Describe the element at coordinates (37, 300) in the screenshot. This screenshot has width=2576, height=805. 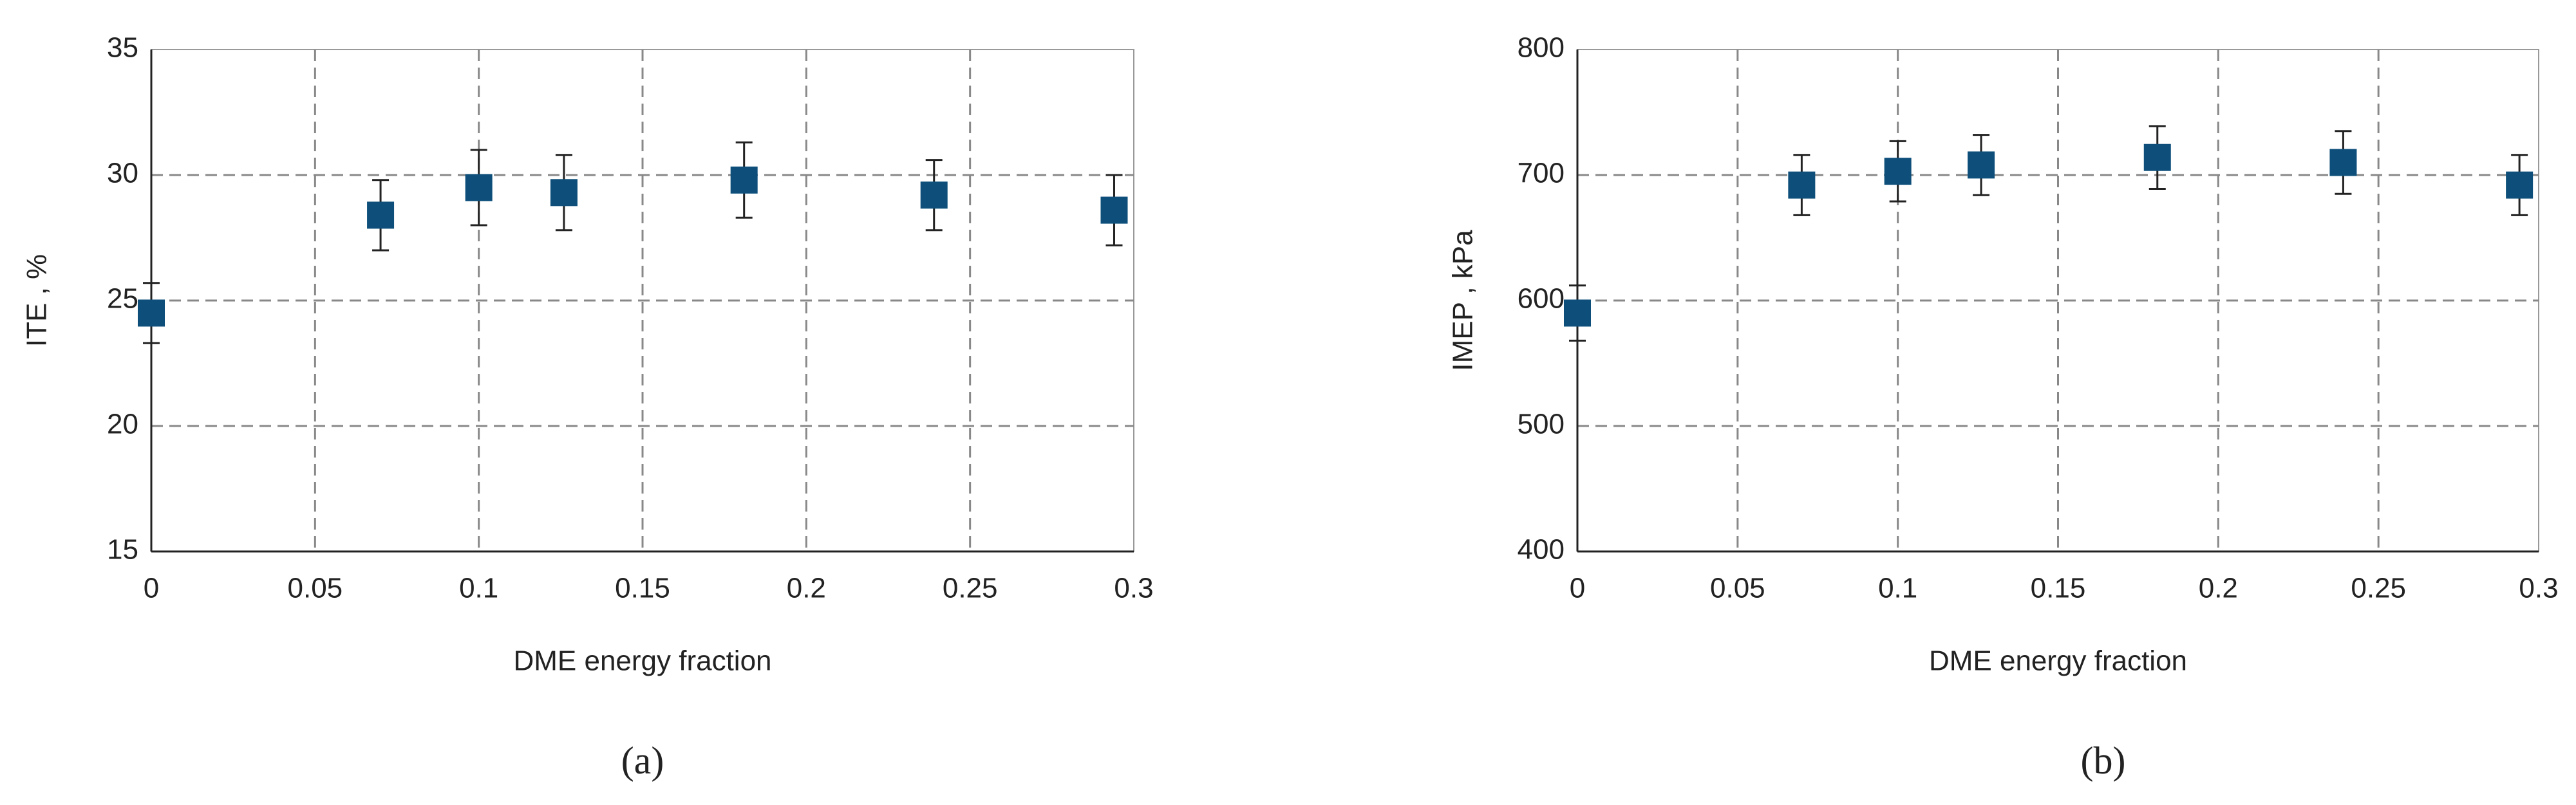
I see `y-axis-title: ITE , %` at that location.